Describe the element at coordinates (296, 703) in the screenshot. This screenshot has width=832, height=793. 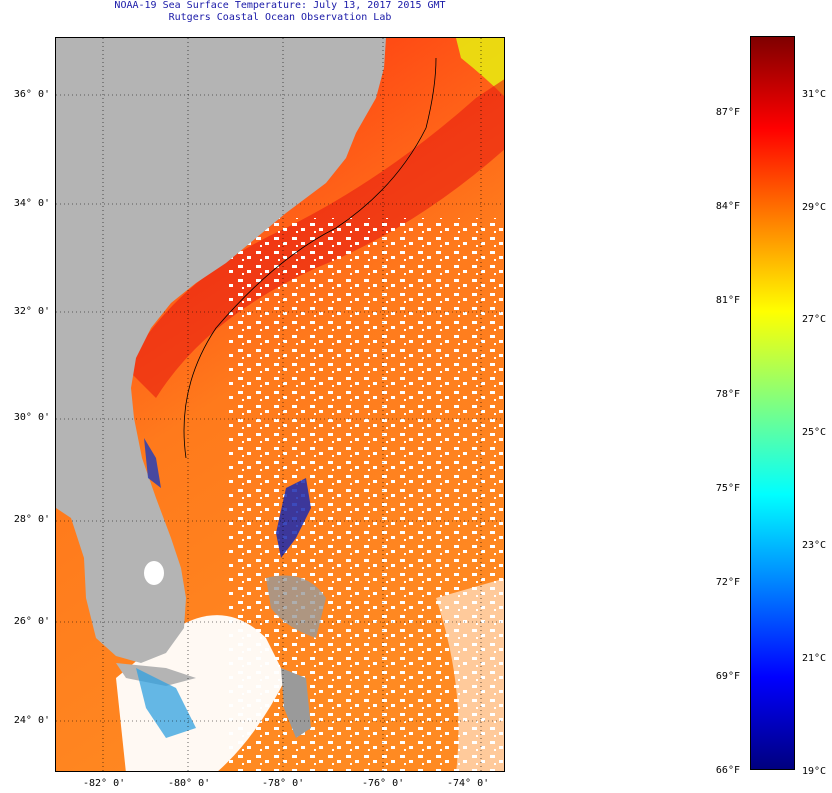
I see `land-andros` at that location.